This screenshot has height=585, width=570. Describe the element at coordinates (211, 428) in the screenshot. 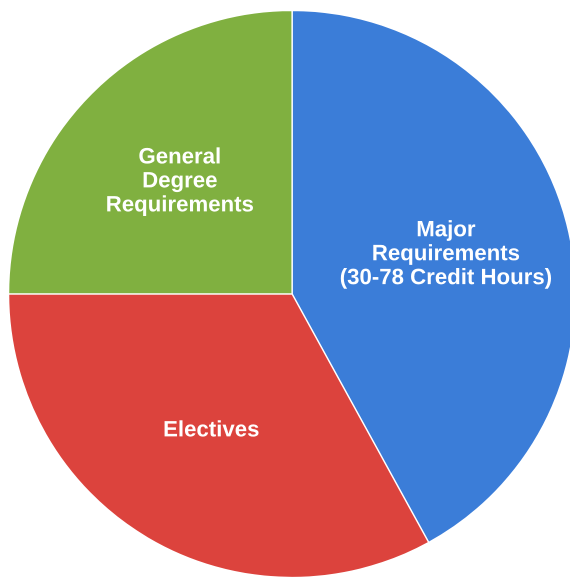

I see `slice-label: Electives` at that location.